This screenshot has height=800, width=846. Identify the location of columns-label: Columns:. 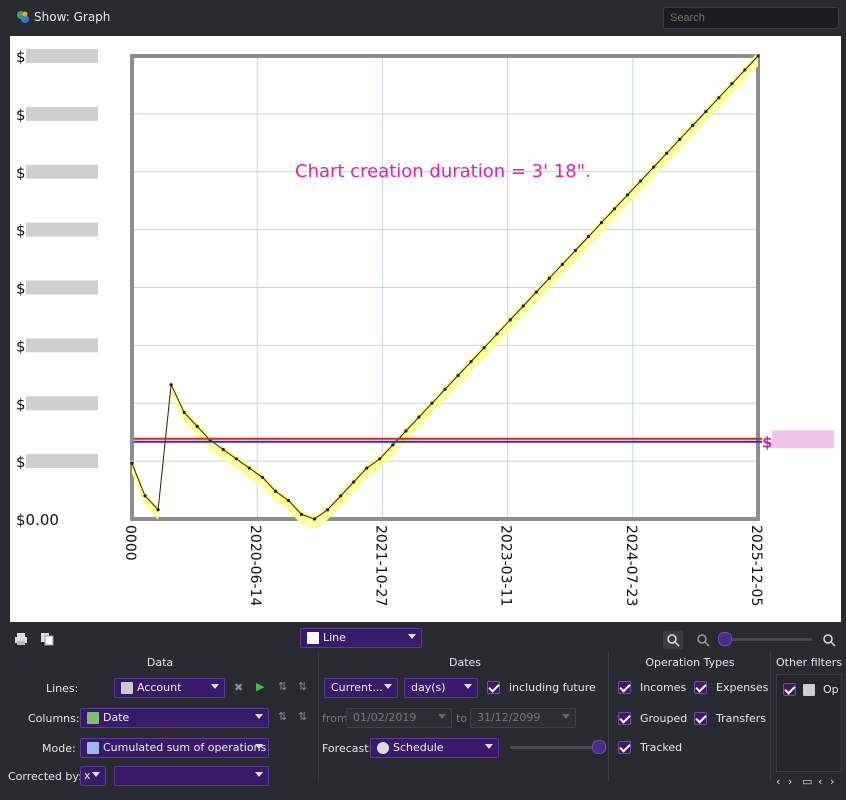
(54, 718).